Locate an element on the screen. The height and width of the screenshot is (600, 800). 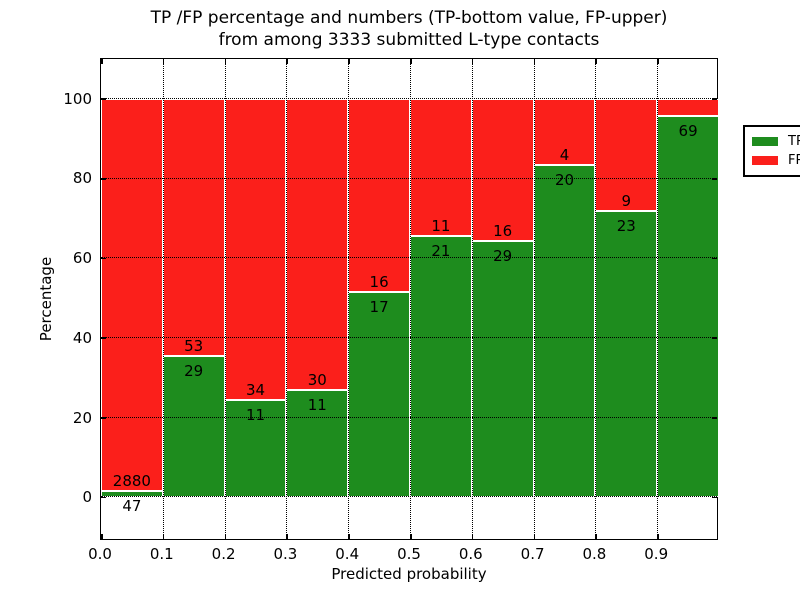
fp-legend-label: FP is located at coordinates (794, 160).